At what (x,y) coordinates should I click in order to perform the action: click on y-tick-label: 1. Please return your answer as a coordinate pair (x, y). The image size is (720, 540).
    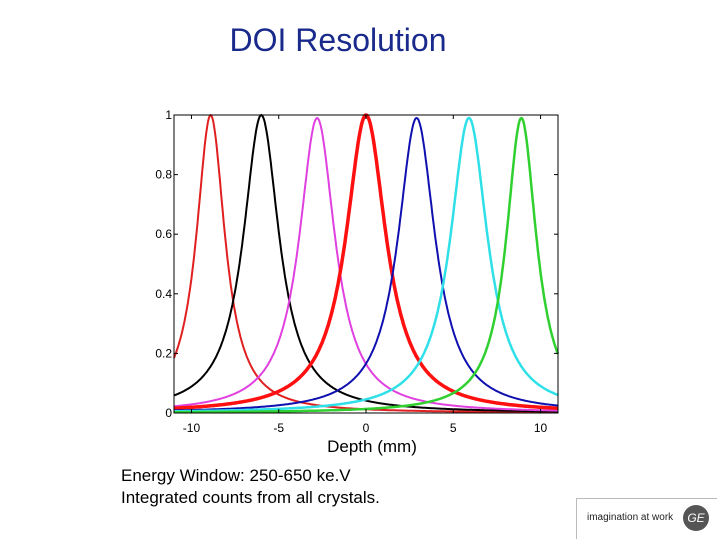
    Looking at the image, I should click on (168, 115).